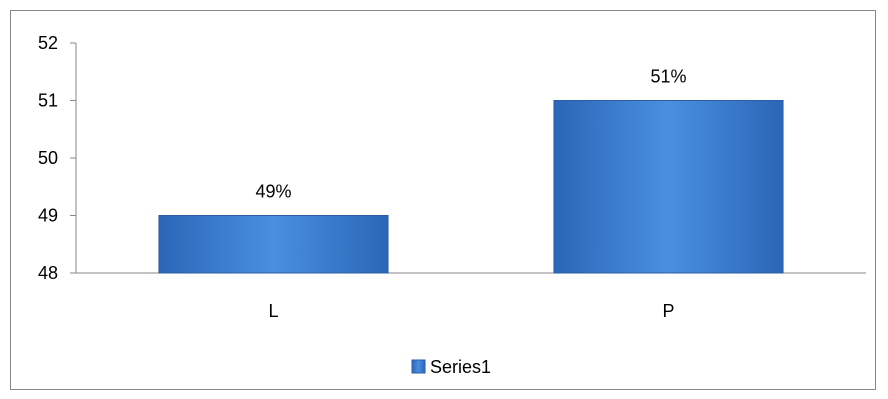 The width and height of the screenshot is (888, 399). I want to click on y-tick-label: 50, so click(48, 158).